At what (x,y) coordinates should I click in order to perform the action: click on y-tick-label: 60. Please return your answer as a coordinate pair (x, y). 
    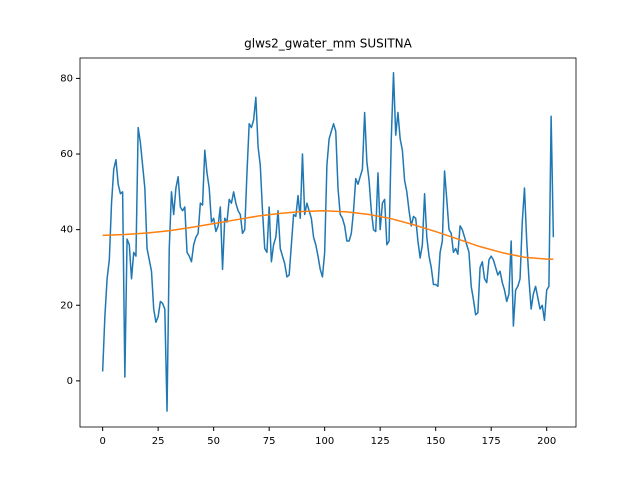
    Looking at the image, I should click on (66, 154).